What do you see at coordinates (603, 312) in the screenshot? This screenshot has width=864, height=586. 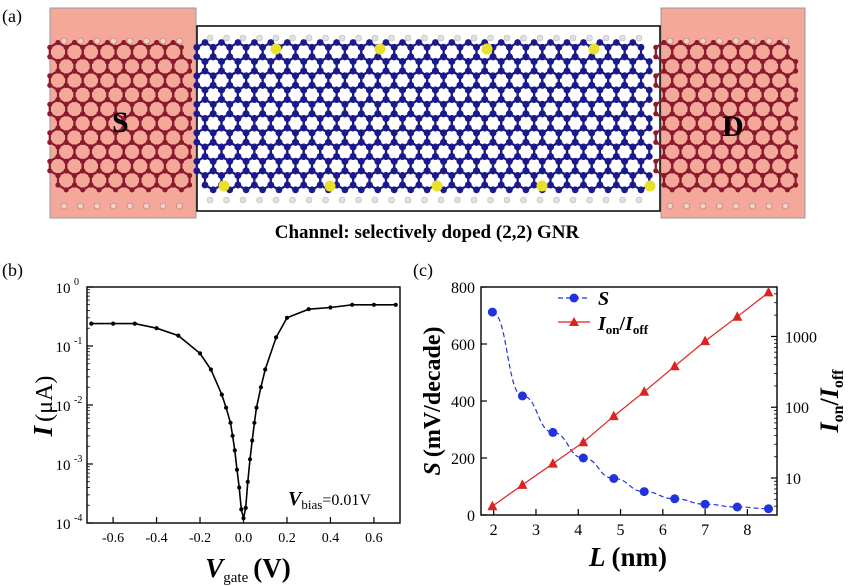 I see `plot-c-legend: S Ion/Ioff` at bounding box center [603, 312].